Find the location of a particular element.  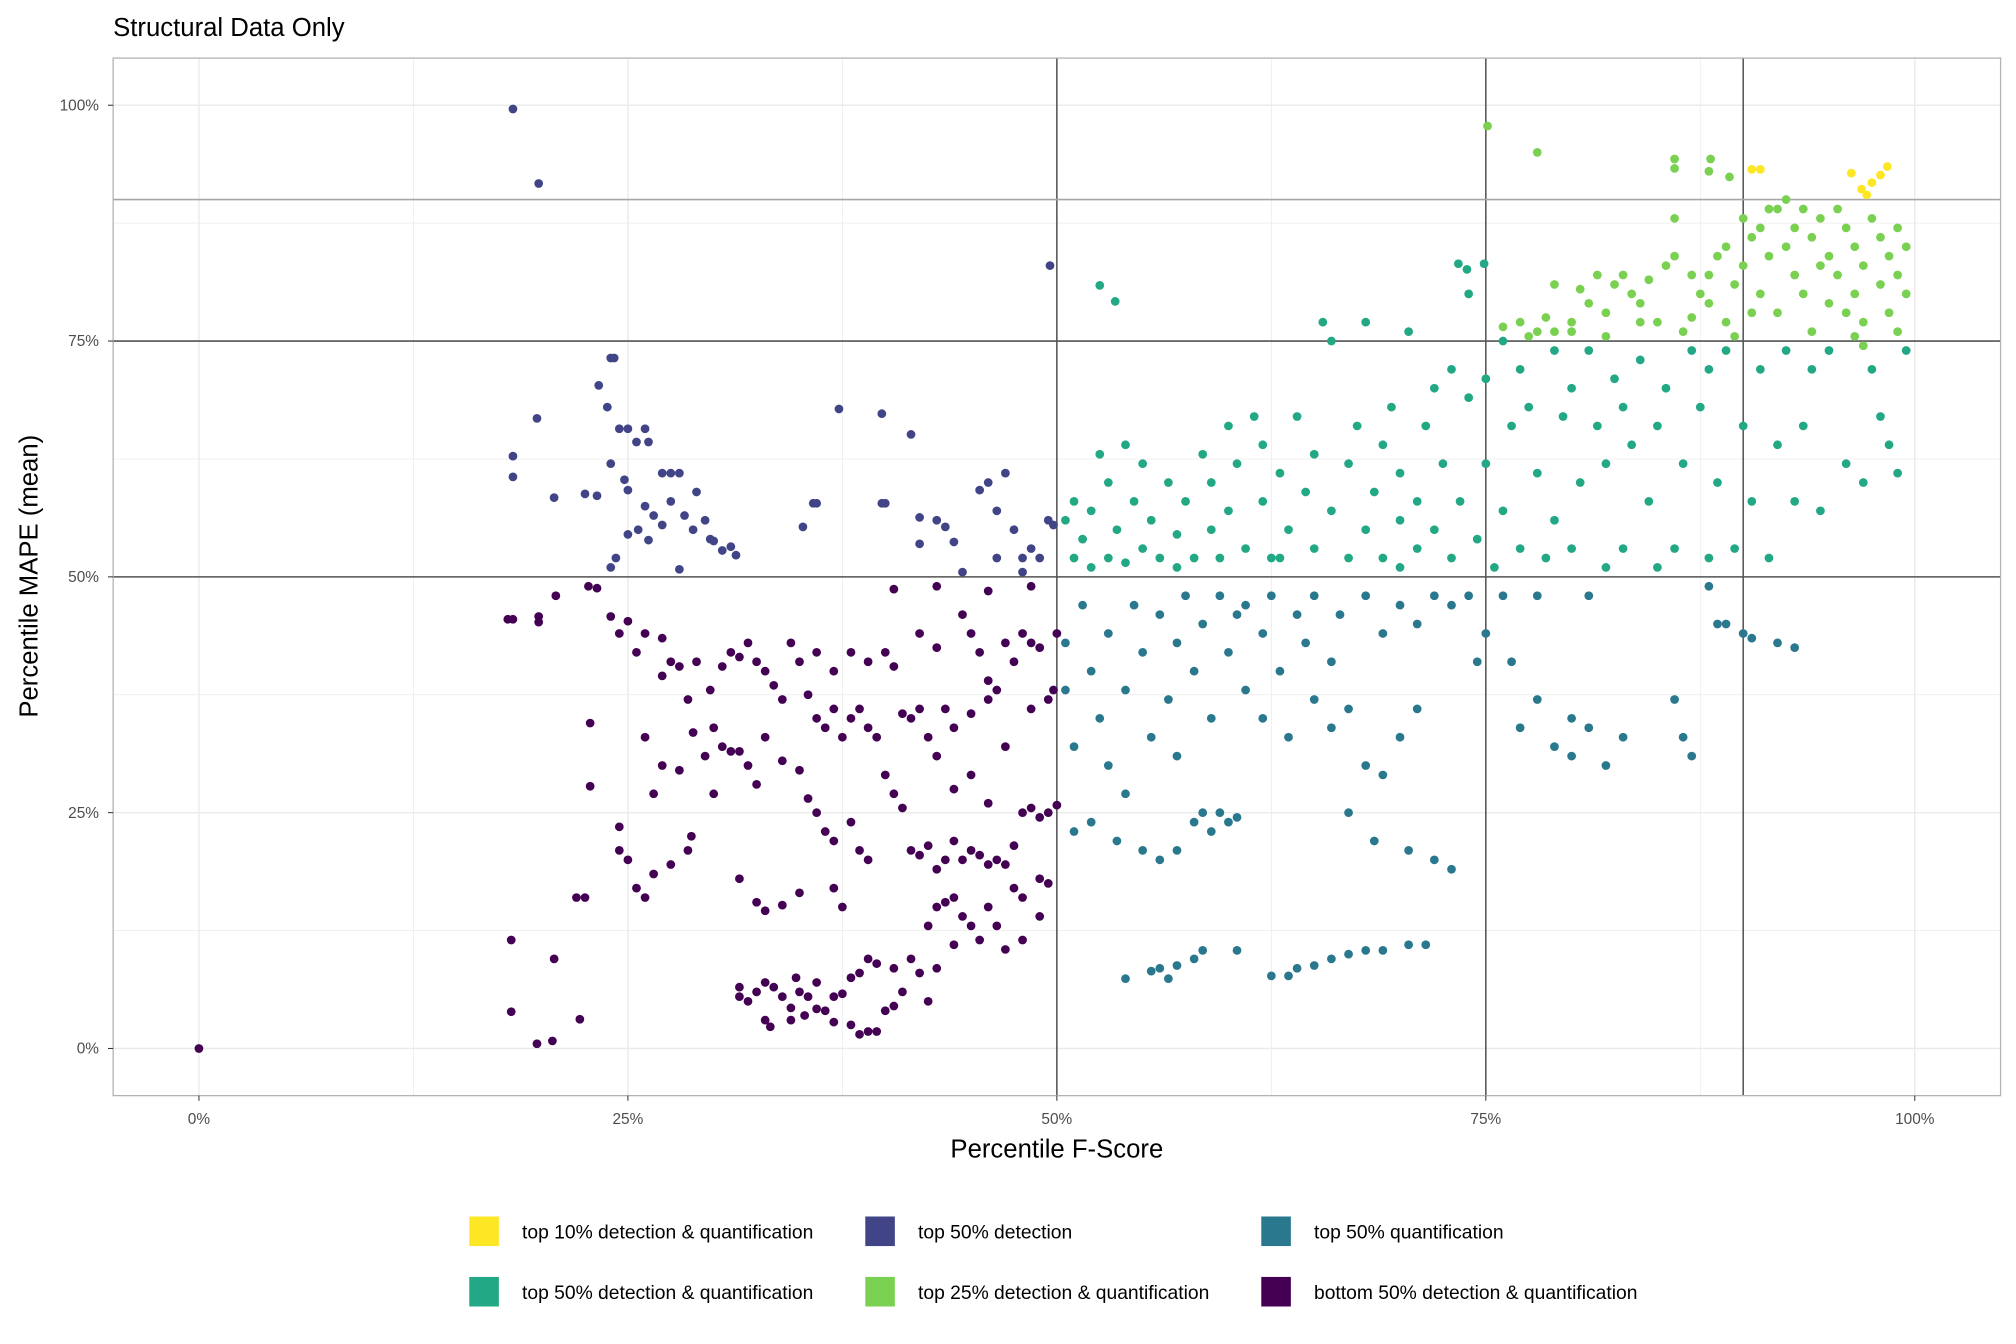

x-tick-label: 100% is located at coordinates (1915, 1119).